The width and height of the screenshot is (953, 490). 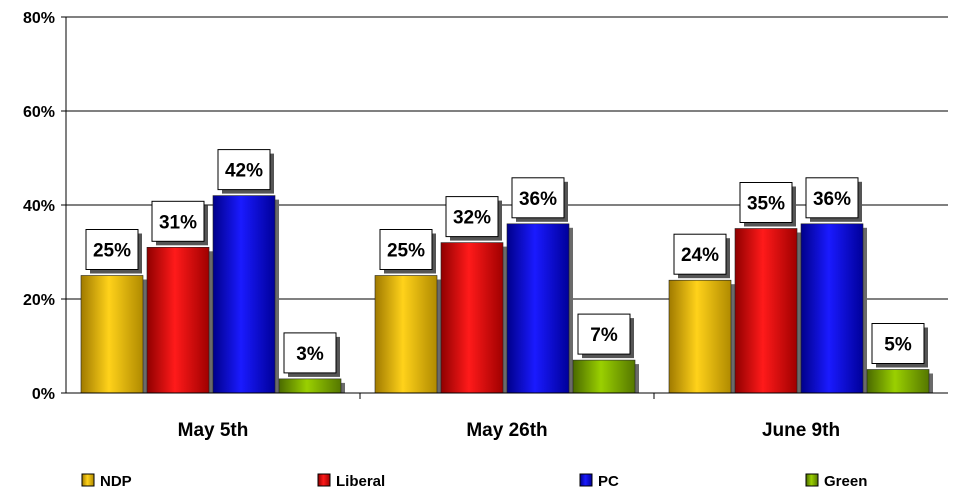 I want to click on data-label: 42%, so click(x=244, y=171).